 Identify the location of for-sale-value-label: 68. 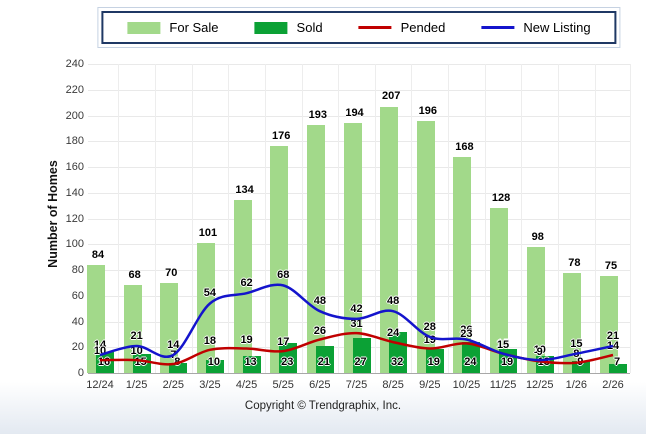
(134, 275).